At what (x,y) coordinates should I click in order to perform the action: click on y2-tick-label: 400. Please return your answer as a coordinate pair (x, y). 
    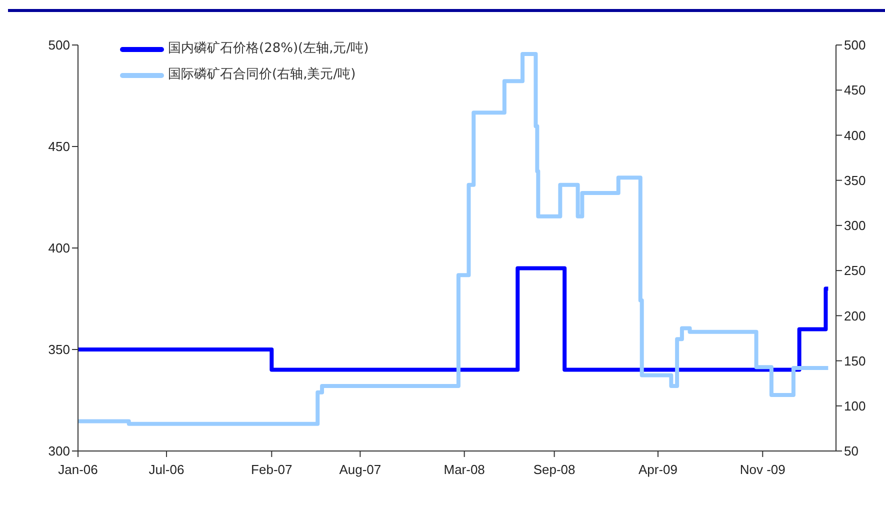
    Looking at the image, I should click on (855, 135).